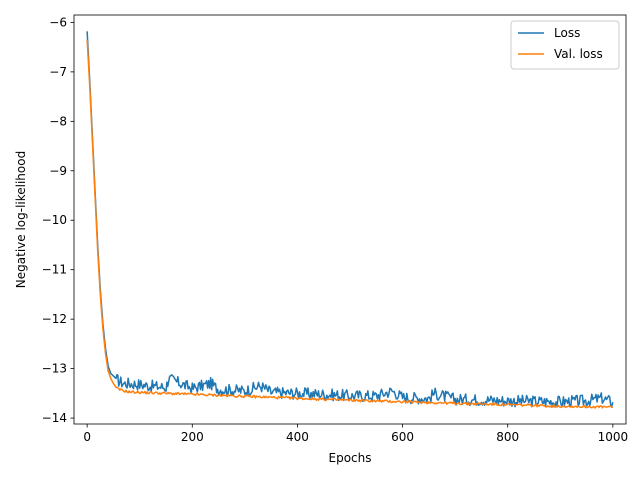 Image resolution: width=640 pixels, height=480 pixels. What do you see at coordinates (54, 369) in the screenshot?
I see `y-tick-label: −13` at bounding box center [54, 369].